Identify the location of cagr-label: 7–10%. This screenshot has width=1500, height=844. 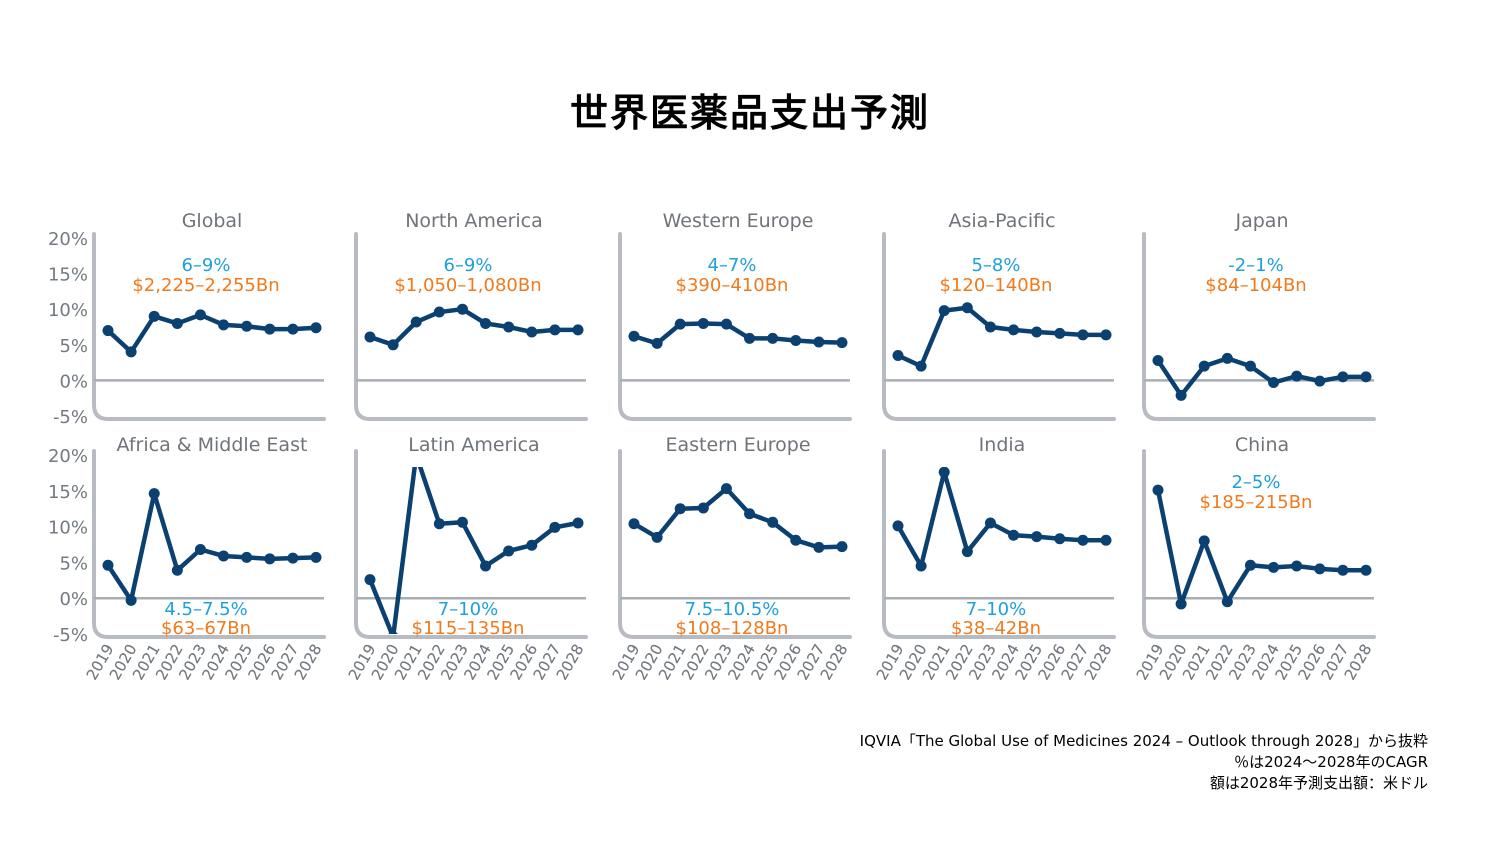
(996, 609).